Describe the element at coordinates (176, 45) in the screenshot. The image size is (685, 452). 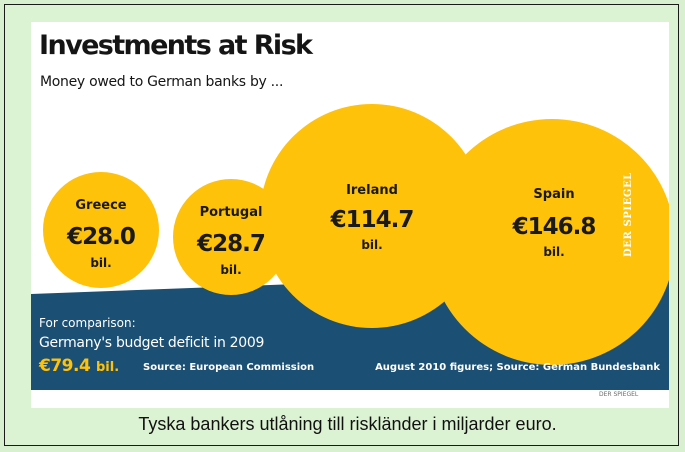
I see `chart-title: Investments at Risk` at that location.